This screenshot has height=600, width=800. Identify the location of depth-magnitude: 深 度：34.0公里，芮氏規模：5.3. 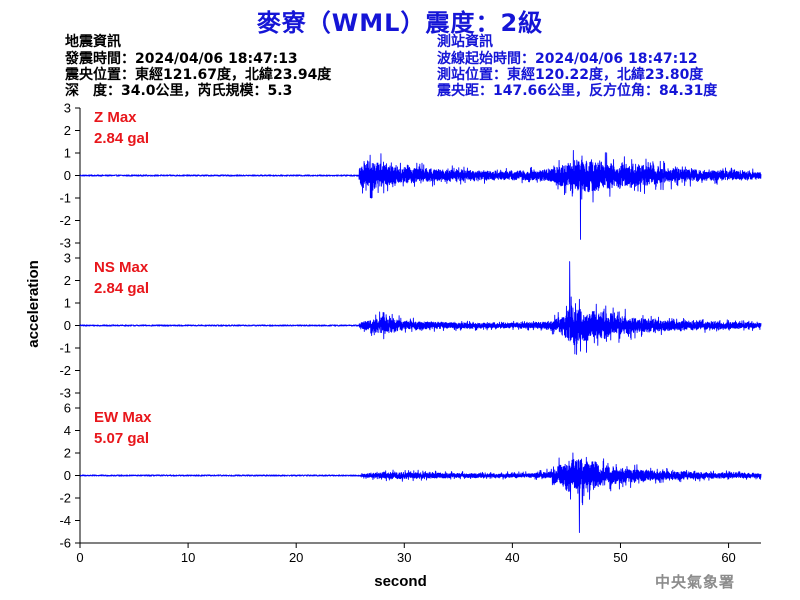
(179, 91).